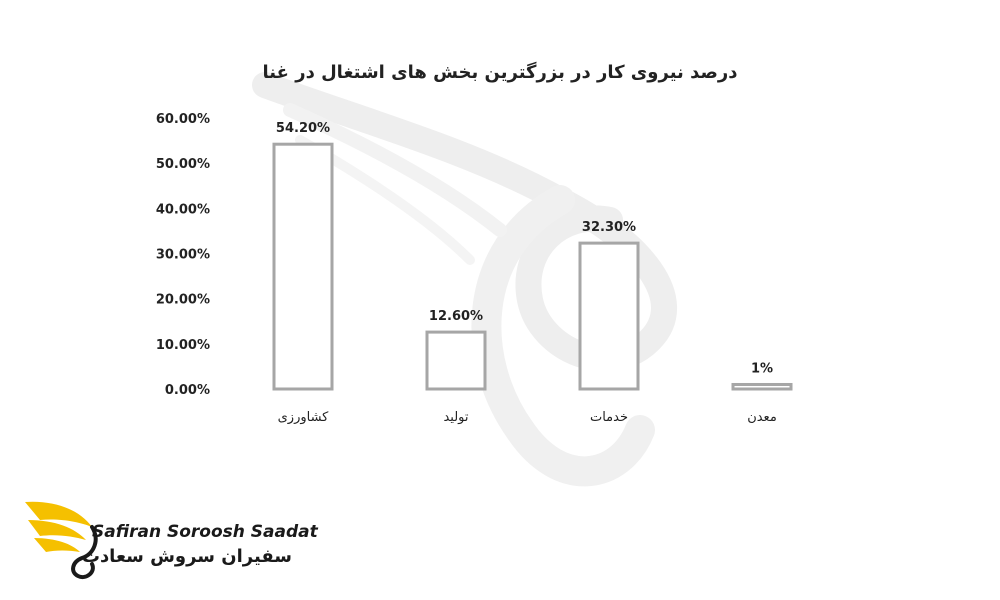 The image size is (1000, 600). Describe the element at coordinates (609, 227) in the screenshot. I see `data-label: 32.30%` at that location.